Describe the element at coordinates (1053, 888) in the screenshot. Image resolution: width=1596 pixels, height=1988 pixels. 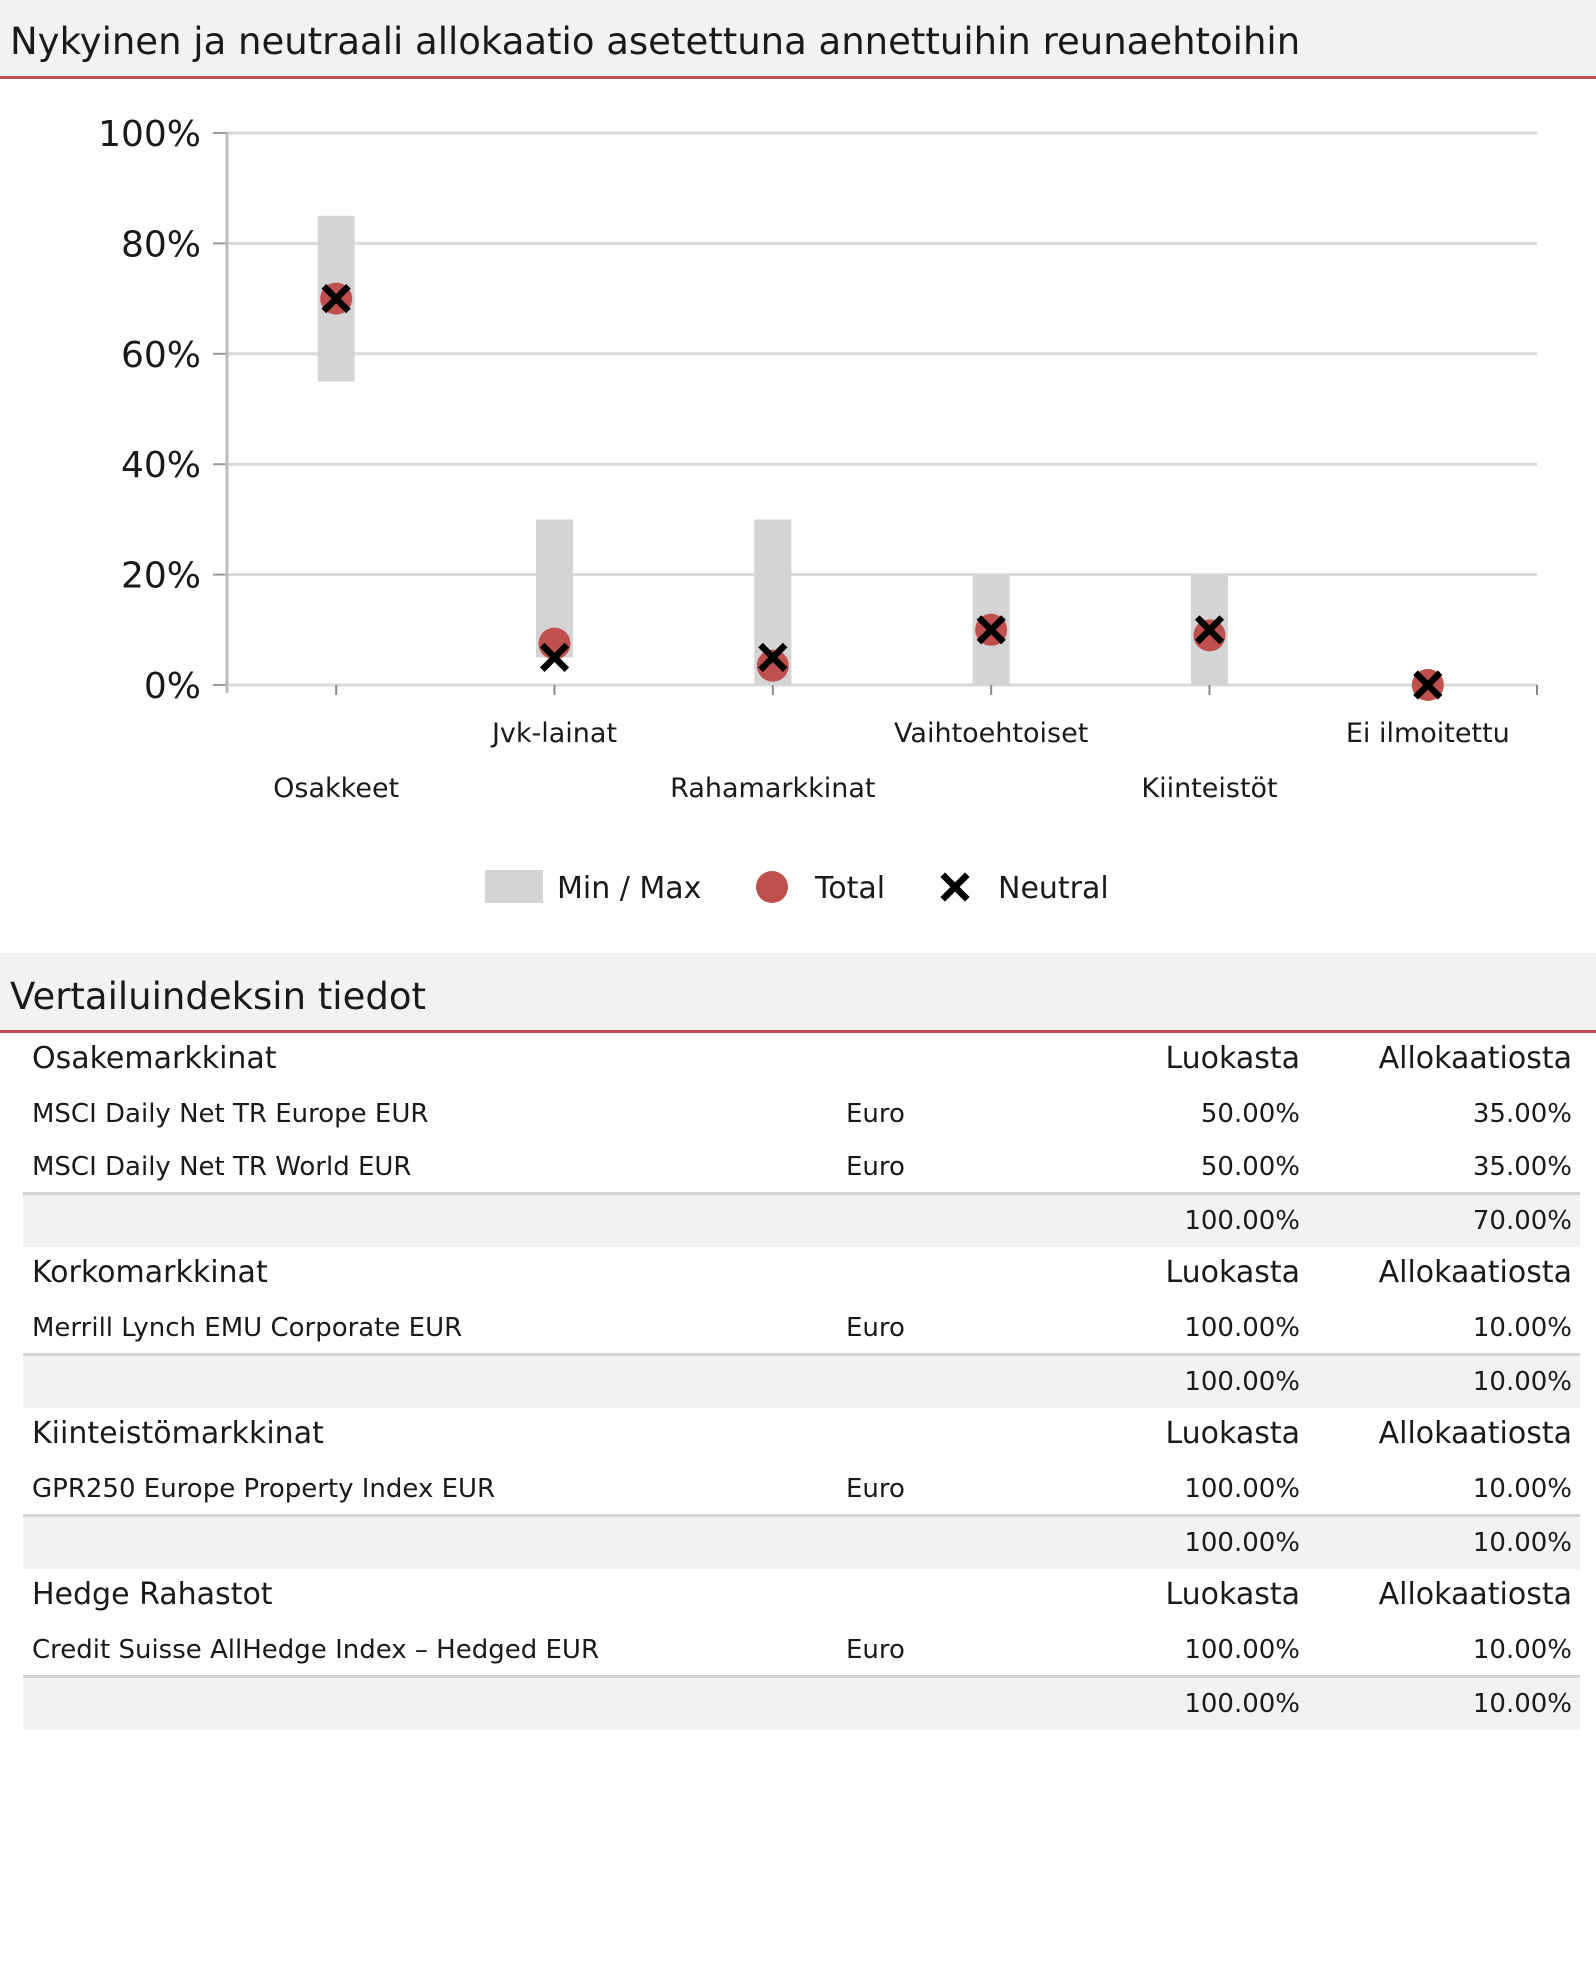
I see `legend-label: Neutral` at that location.